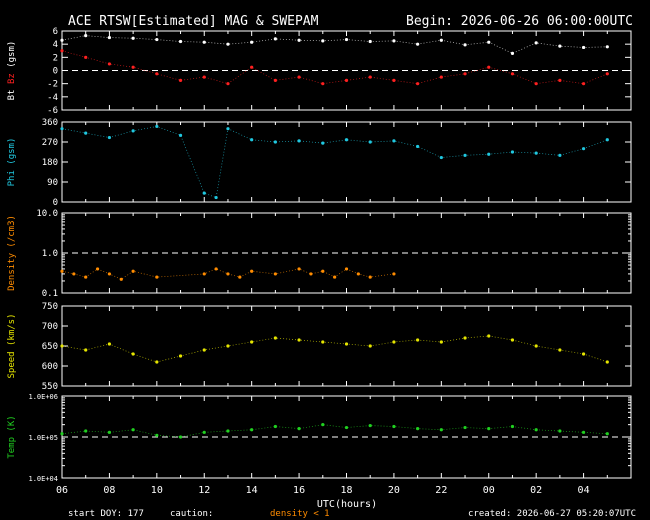 Image resolution: width=650 pixels, height=520 pixels. What do you see at coordinates (55, 72) in the screenshot?
I see `y-tick-label-mag: 0` at bounding box center [55, 72].